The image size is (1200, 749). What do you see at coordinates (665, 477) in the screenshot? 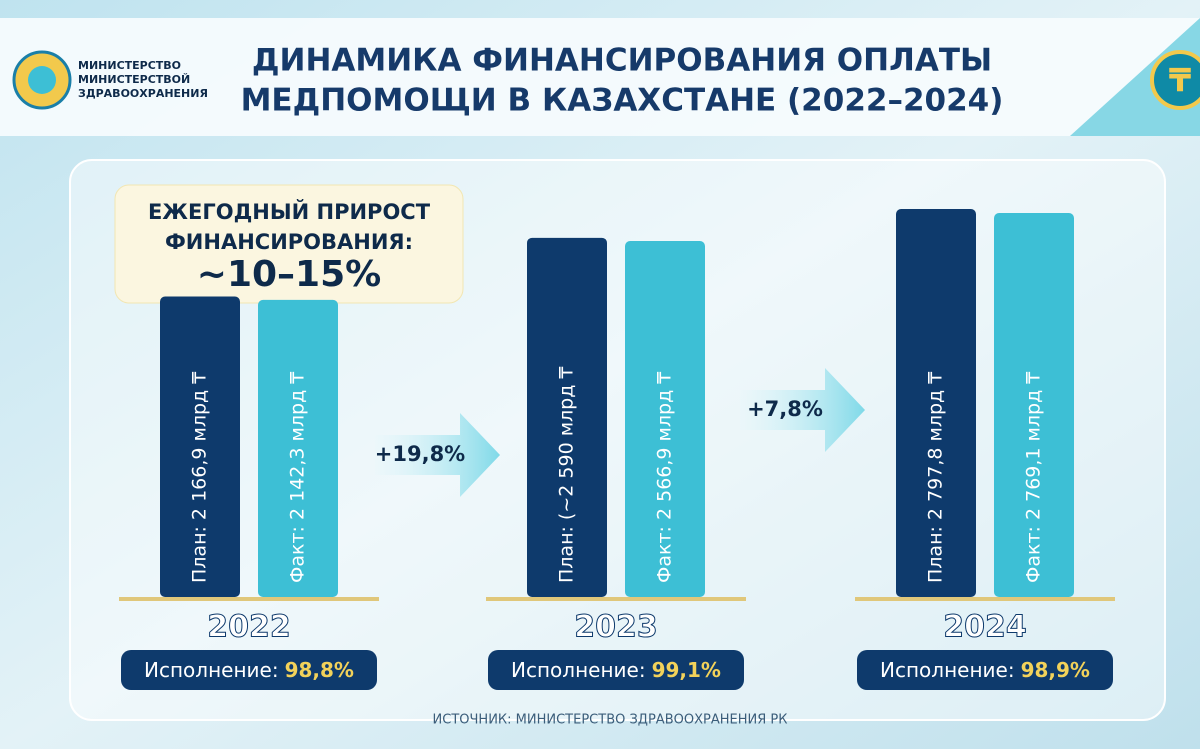
I see `bar-label: Факт: 2 566,9 млрд ₸` at bounding box center [665, 477].